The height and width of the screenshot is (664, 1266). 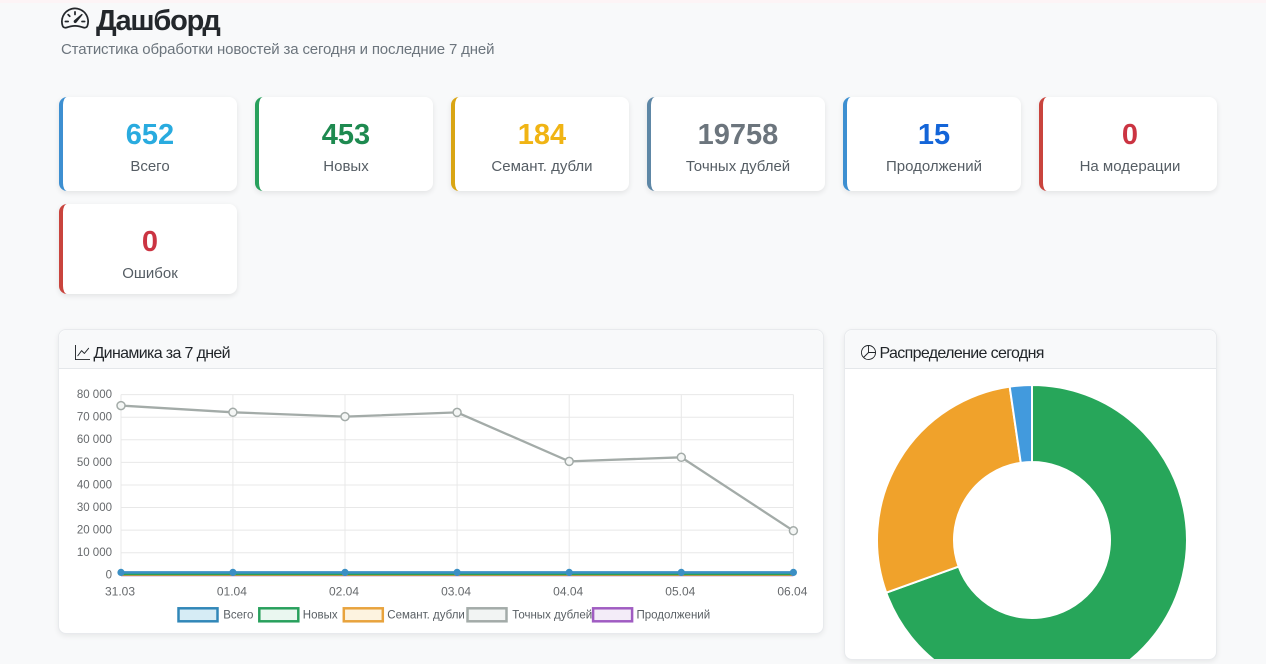 I want to click on svg-text: Продолжений, so click(x=674, y=615).